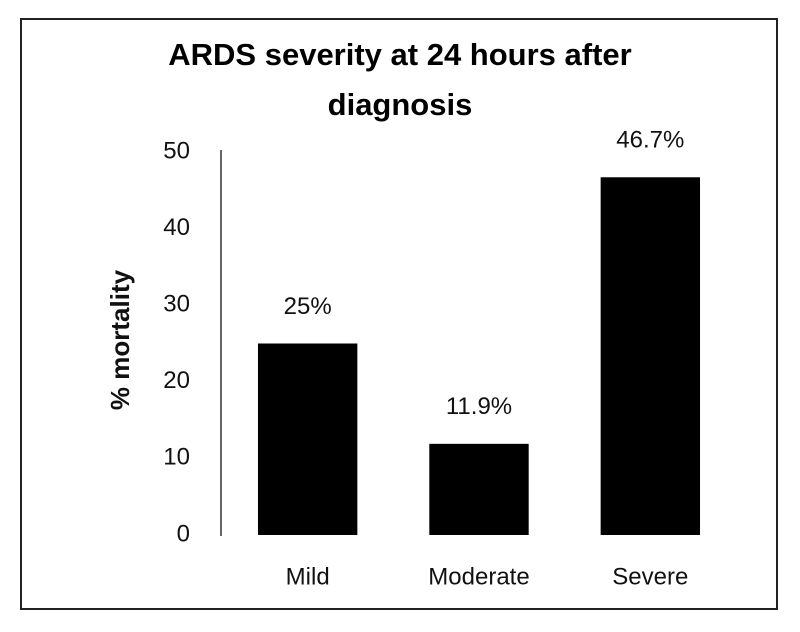  What do you see at coordinates (176, 304) in the screenshot?
I see `y-tick-label: 30` at bounding box center [176, 304].